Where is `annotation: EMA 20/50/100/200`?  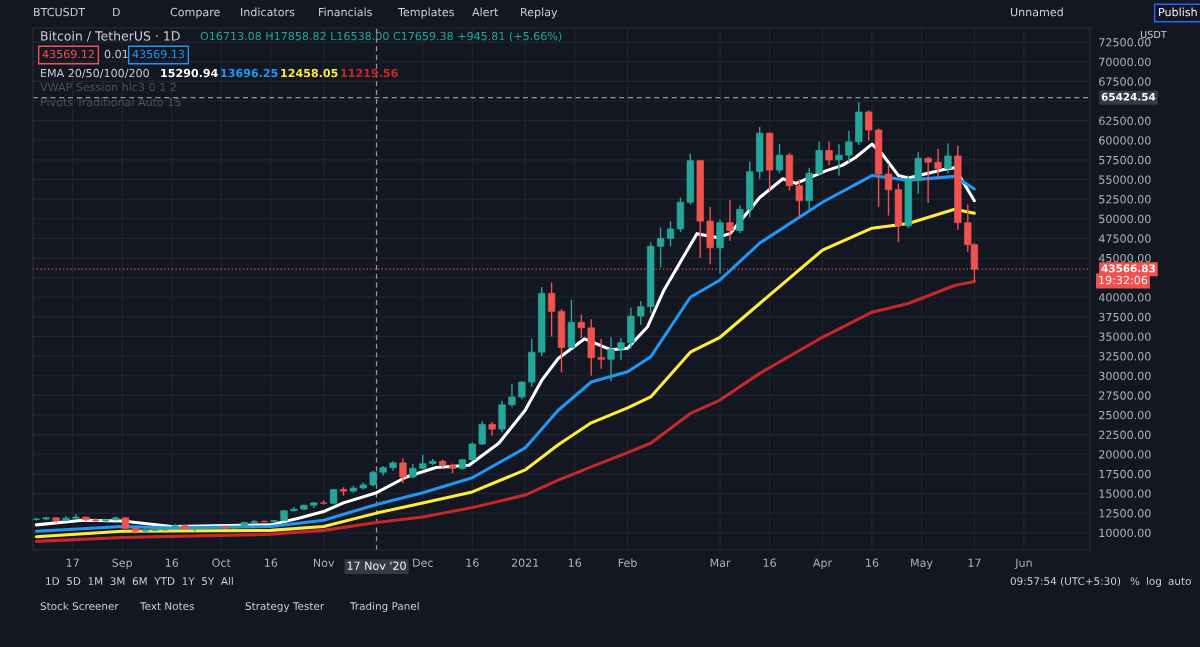 annotation: EMA 20/50/100/200 is located at coordinates (95, 73).